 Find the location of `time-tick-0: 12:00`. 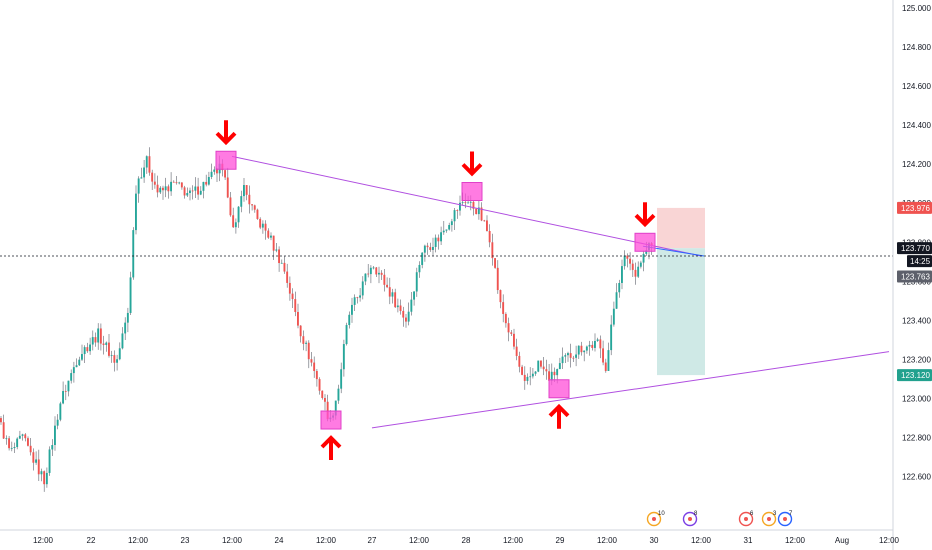

time-tick-0: 12:00 is located at coordinates (43, 540).